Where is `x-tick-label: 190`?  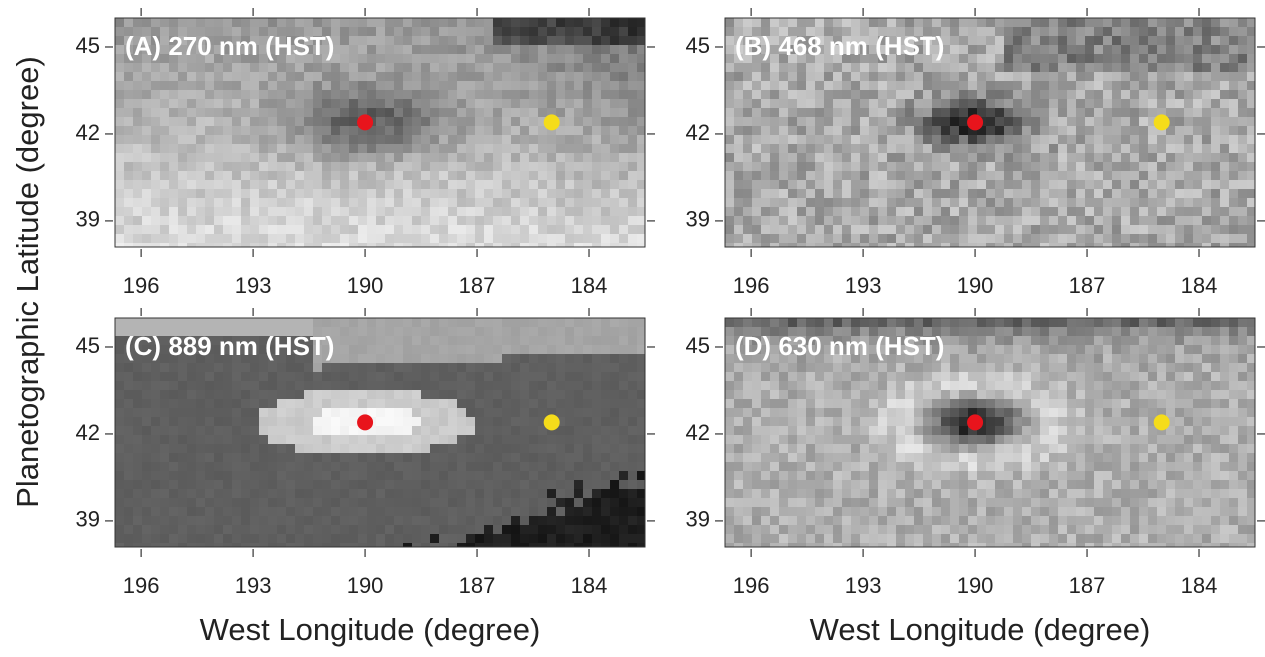
x-tick-label: 190 is located at coordinates (365, 285).